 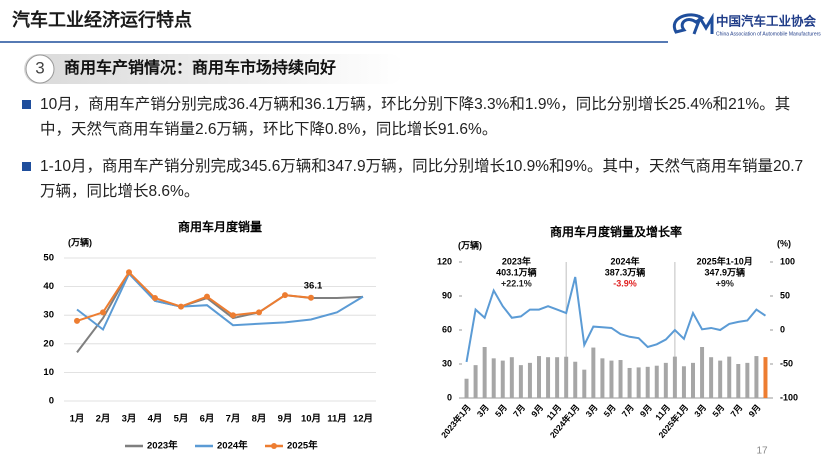 I want to click on y2-tick-label: -50, so click(x=786, y=363).